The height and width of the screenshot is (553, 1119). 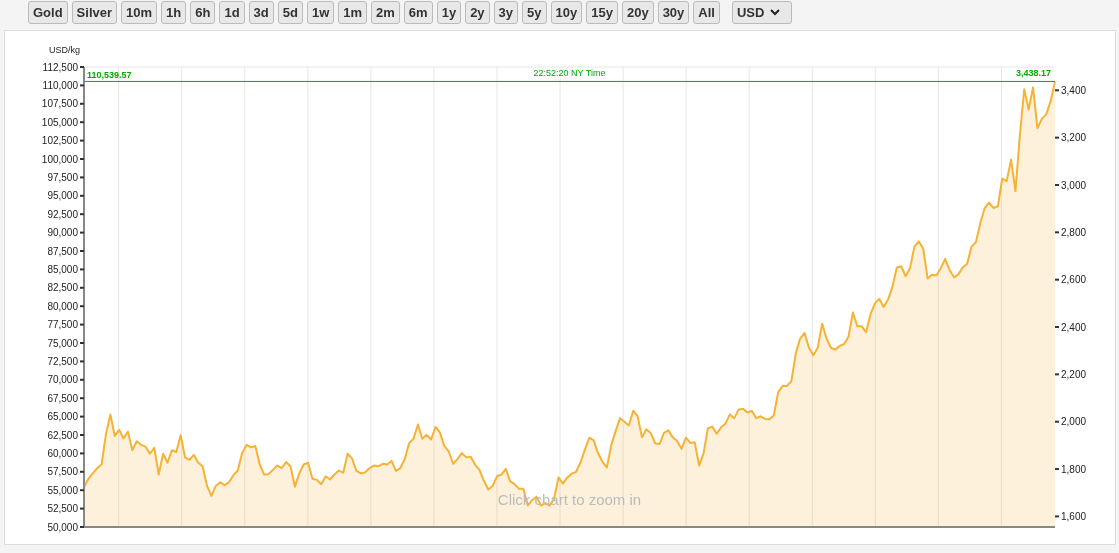 What do you see at coordinates (706, 12) in the screenshot?
I see `text: All` at bounding box center [706, 12].